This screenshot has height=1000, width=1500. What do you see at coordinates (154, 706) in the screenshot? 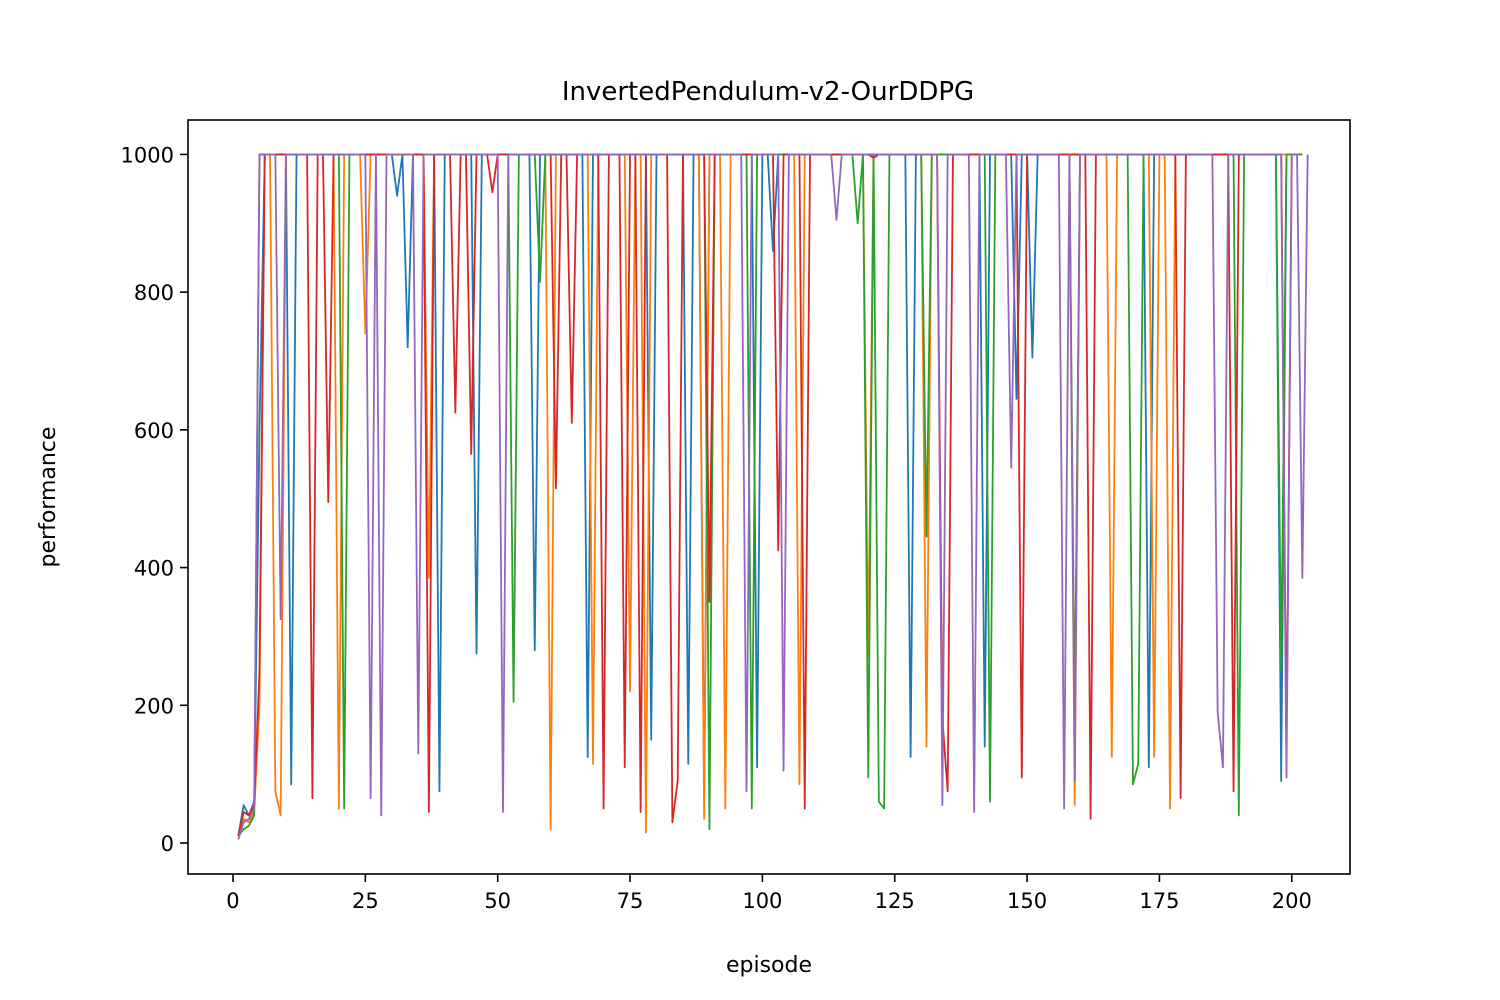
I see `y-tick-label: 200` at bounding box center [154, 706].